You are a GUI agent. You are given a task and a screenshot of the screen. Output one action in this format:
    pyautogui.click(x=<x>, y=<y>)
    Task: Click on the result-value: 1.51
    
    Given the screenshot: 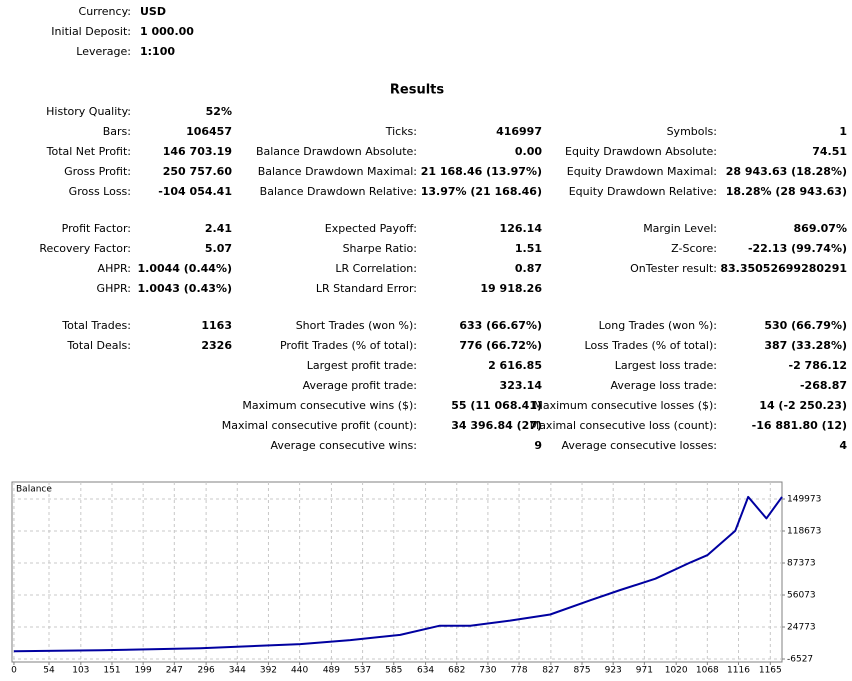 What is the action you would take?
    pyautogui.click(x=528, y=248)
    